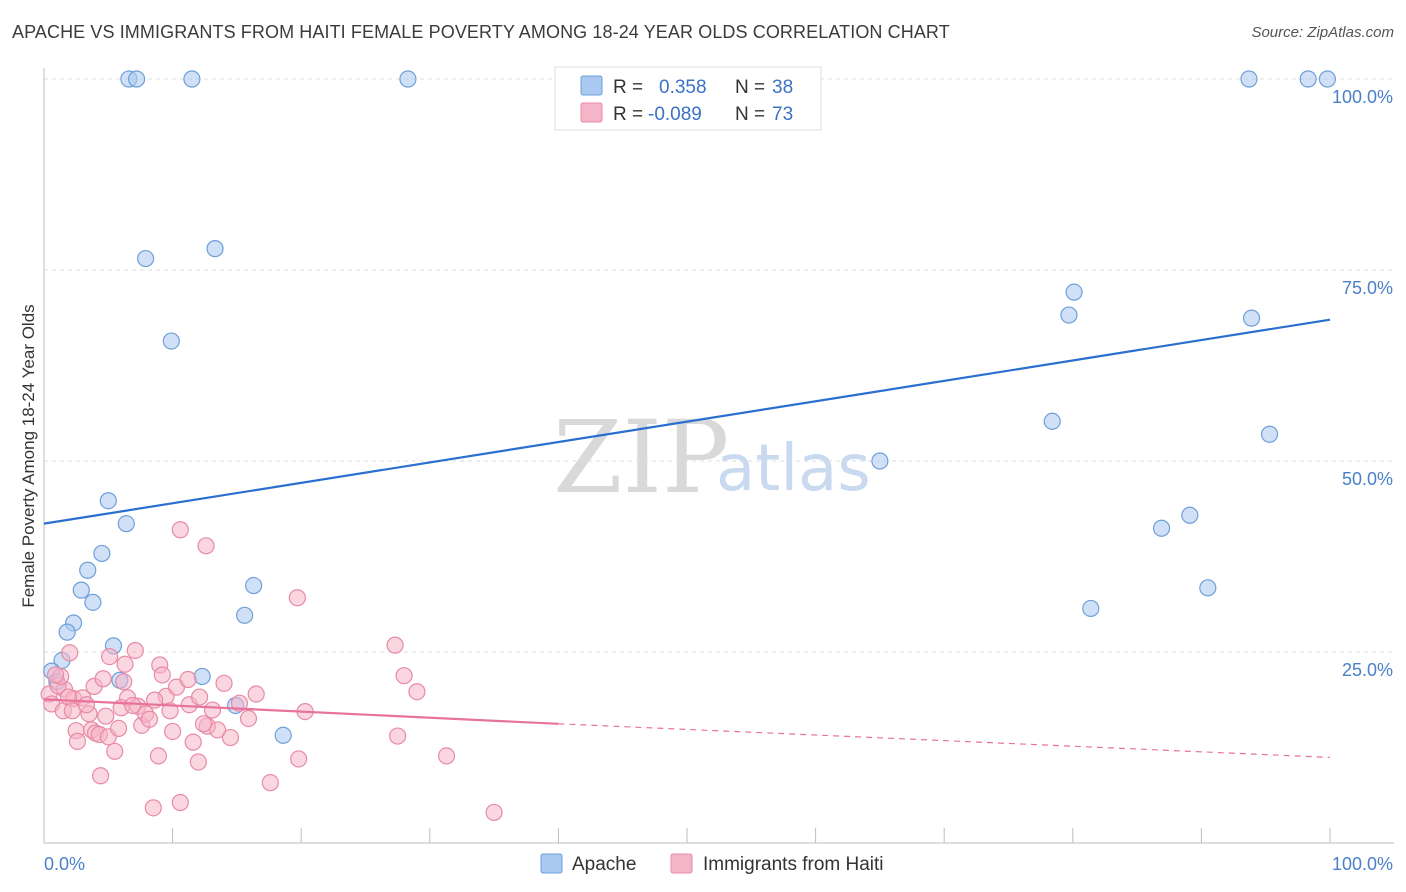 Image resolution: width=1406 pixels, height=892 pixels. I want to click on bottom-legend: Apache Immigrants from Haiti, so click(712, 864).